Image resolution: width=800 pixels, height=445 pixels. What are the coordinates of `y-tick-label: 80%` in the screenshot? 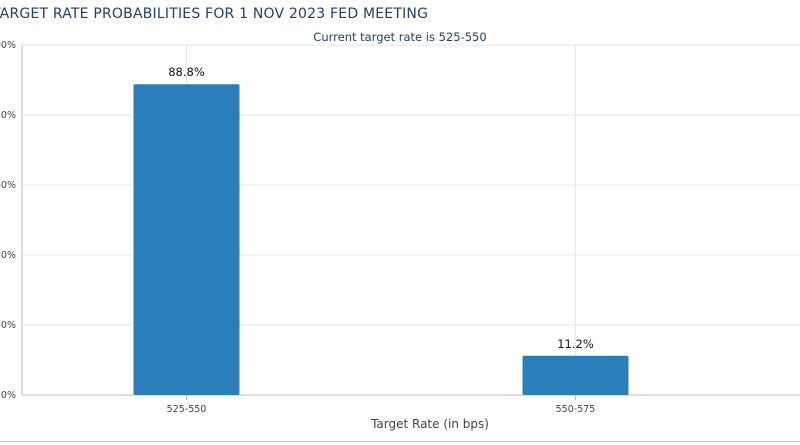 It's located at (8, 115).